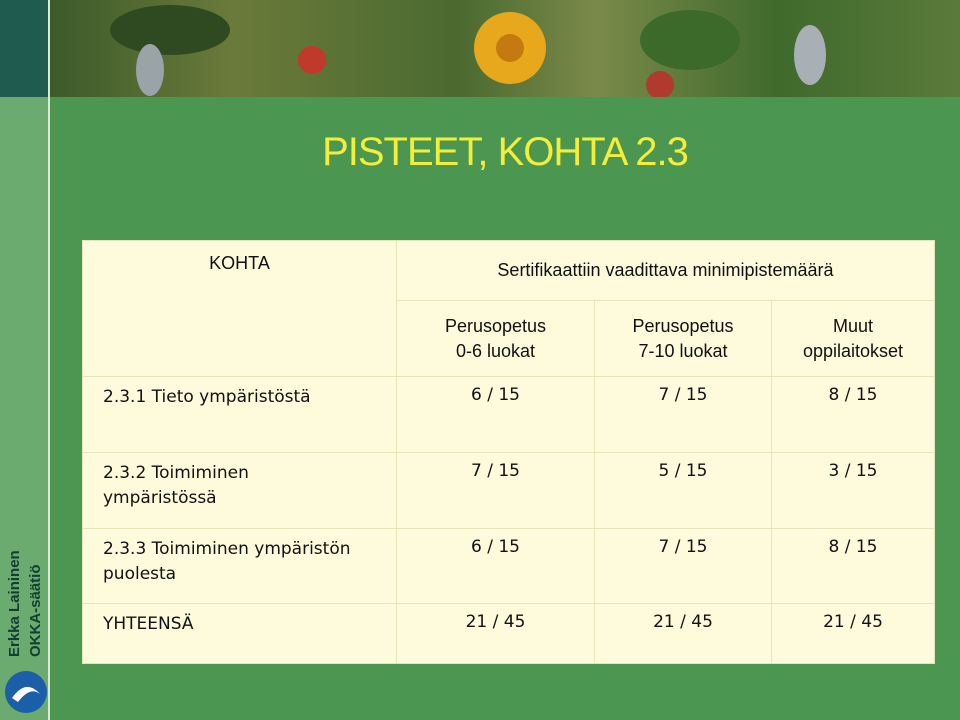  I want to click on cell-line: 2.3.1 Tieto ympäristöstä, so click(207, 397).